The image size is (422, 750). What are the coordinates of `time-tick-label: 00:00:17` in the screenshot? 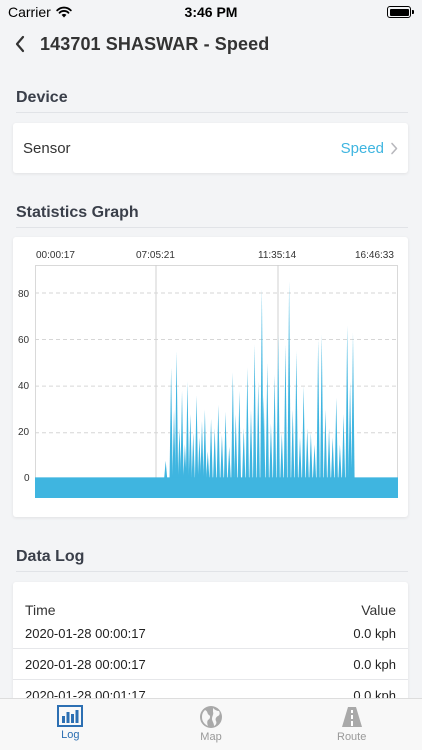 It's located at (55, 255).